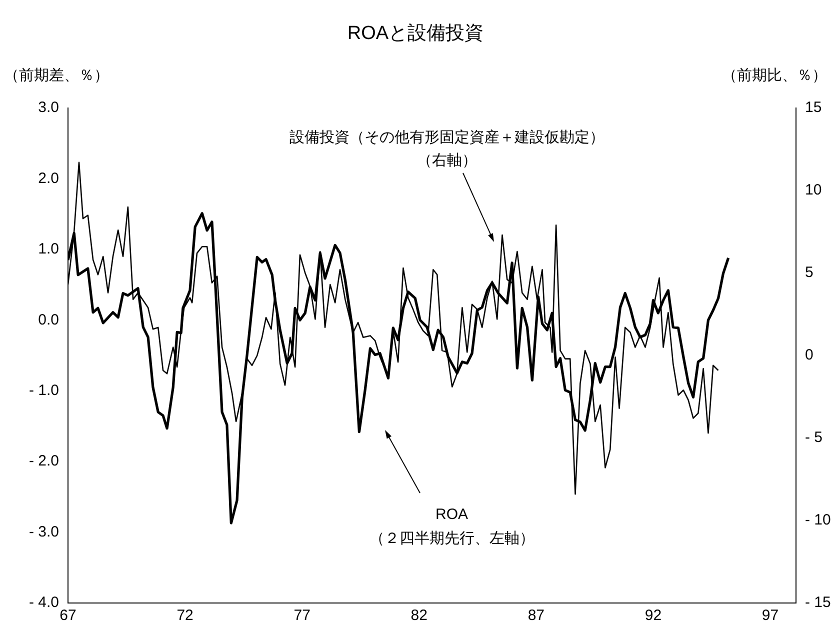 This screenshot has width=831, height=639. I want to click on y-tick-label: 3.0, so click(48, 107).